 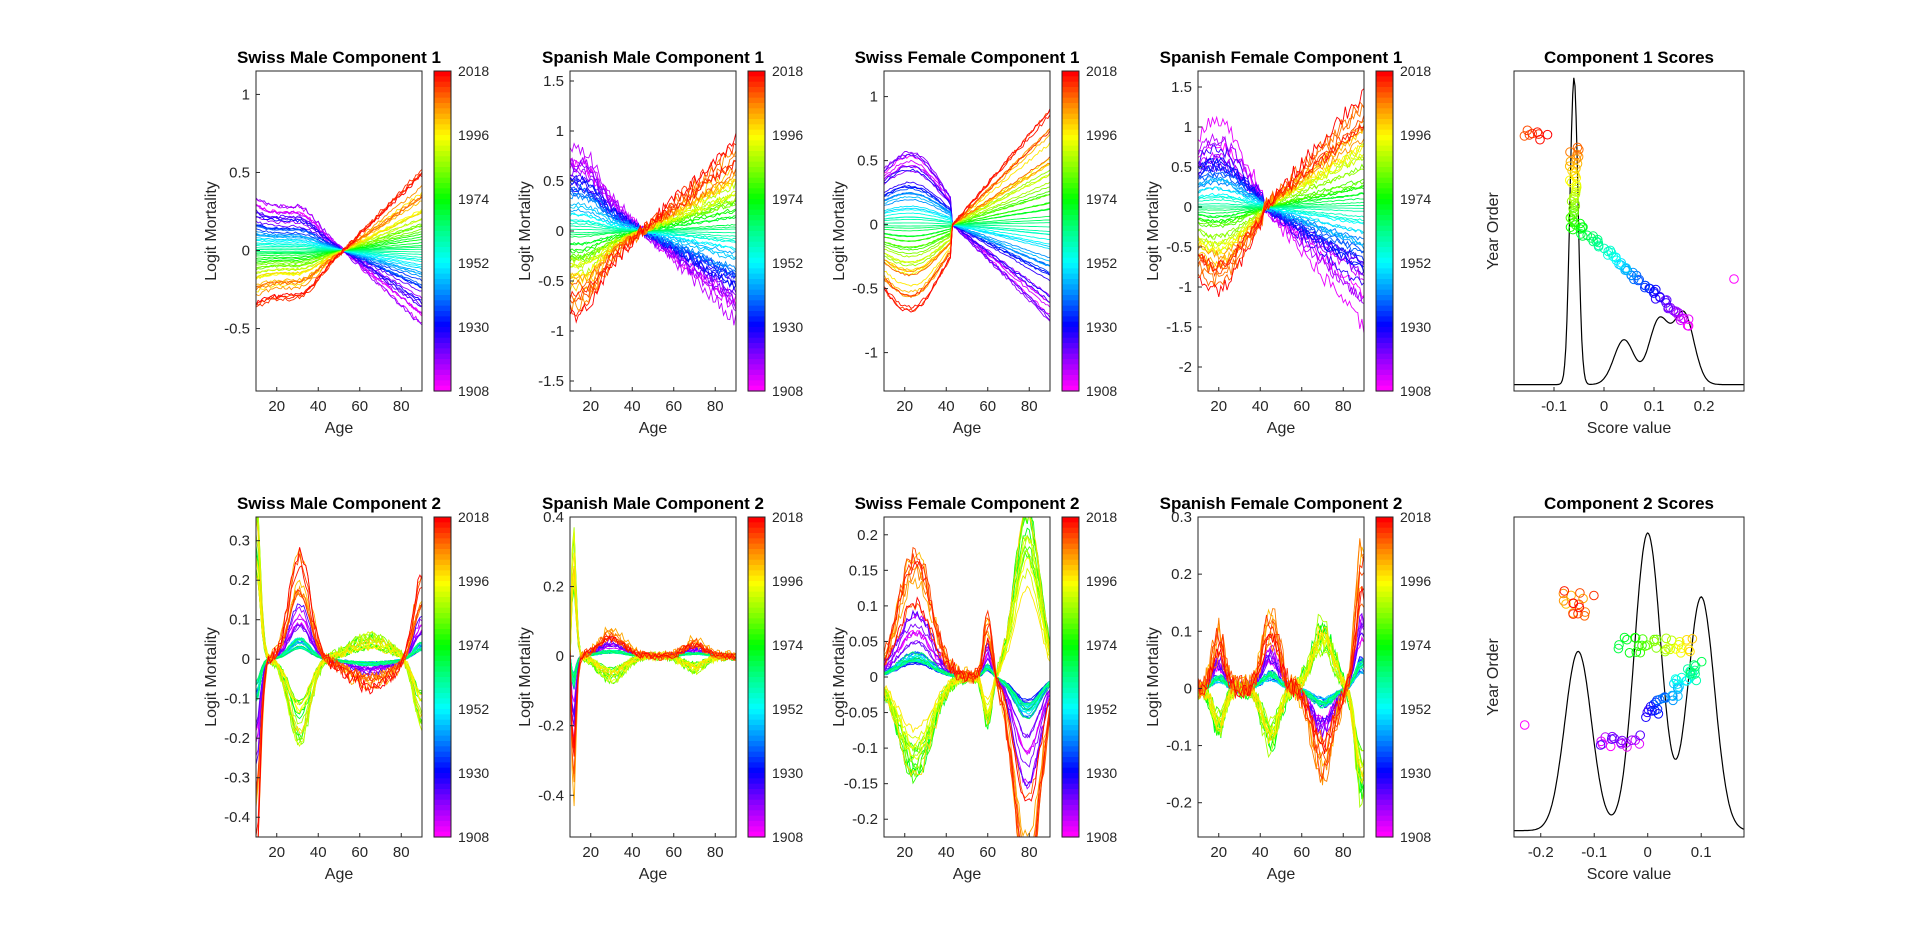 What do you see at coordinates (246, 94) in the screenshot?
I see `y-tick-label: 1` at bounding box center [246, 94].